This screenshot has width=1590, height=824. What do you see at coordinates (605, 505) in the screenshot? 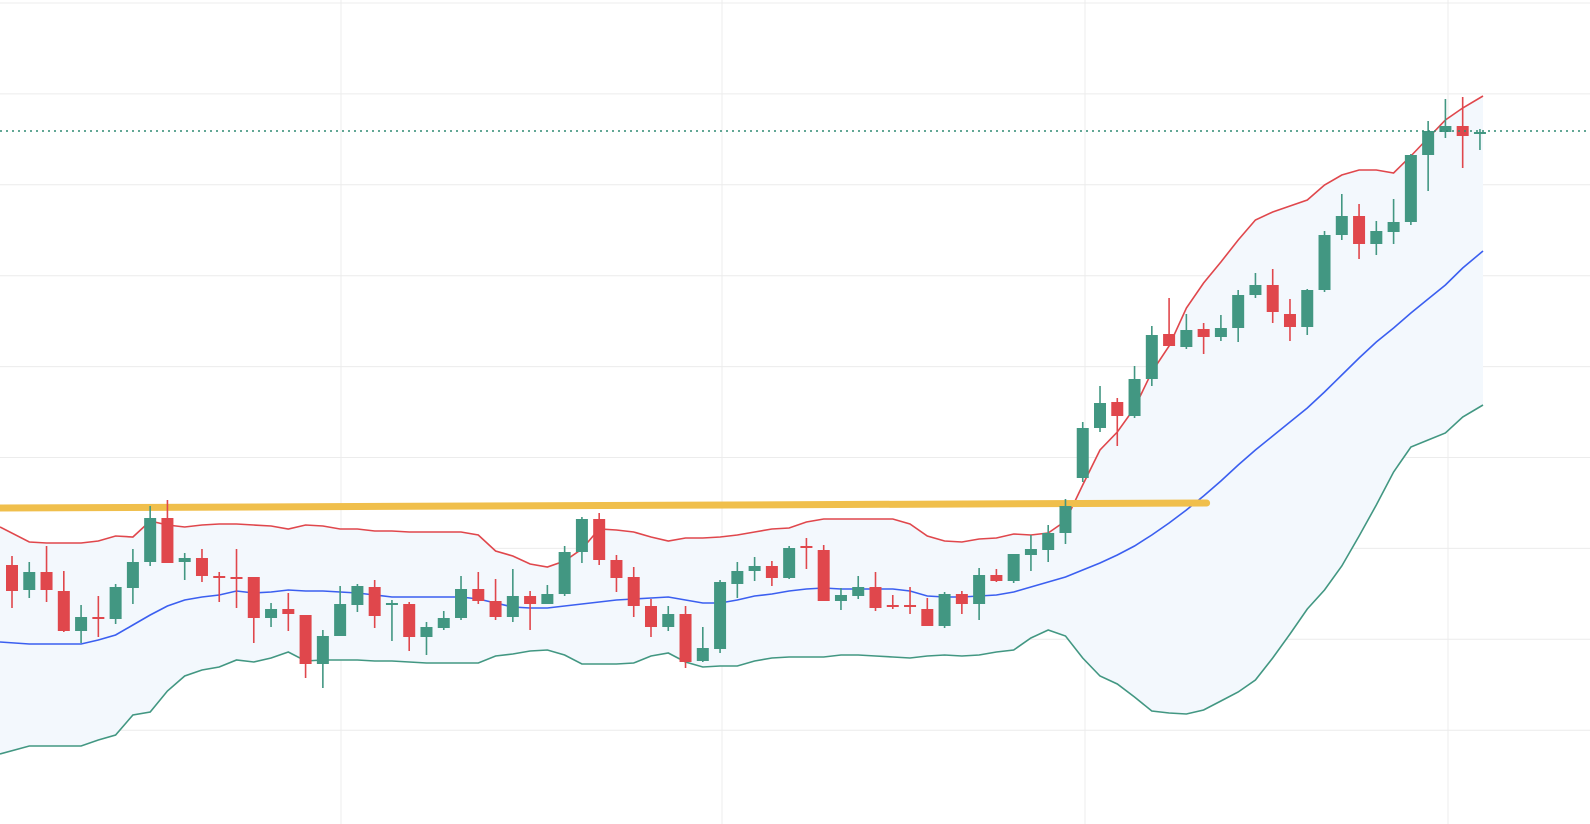
I see `horizontal-level-line` at bounding box center [605, 505].